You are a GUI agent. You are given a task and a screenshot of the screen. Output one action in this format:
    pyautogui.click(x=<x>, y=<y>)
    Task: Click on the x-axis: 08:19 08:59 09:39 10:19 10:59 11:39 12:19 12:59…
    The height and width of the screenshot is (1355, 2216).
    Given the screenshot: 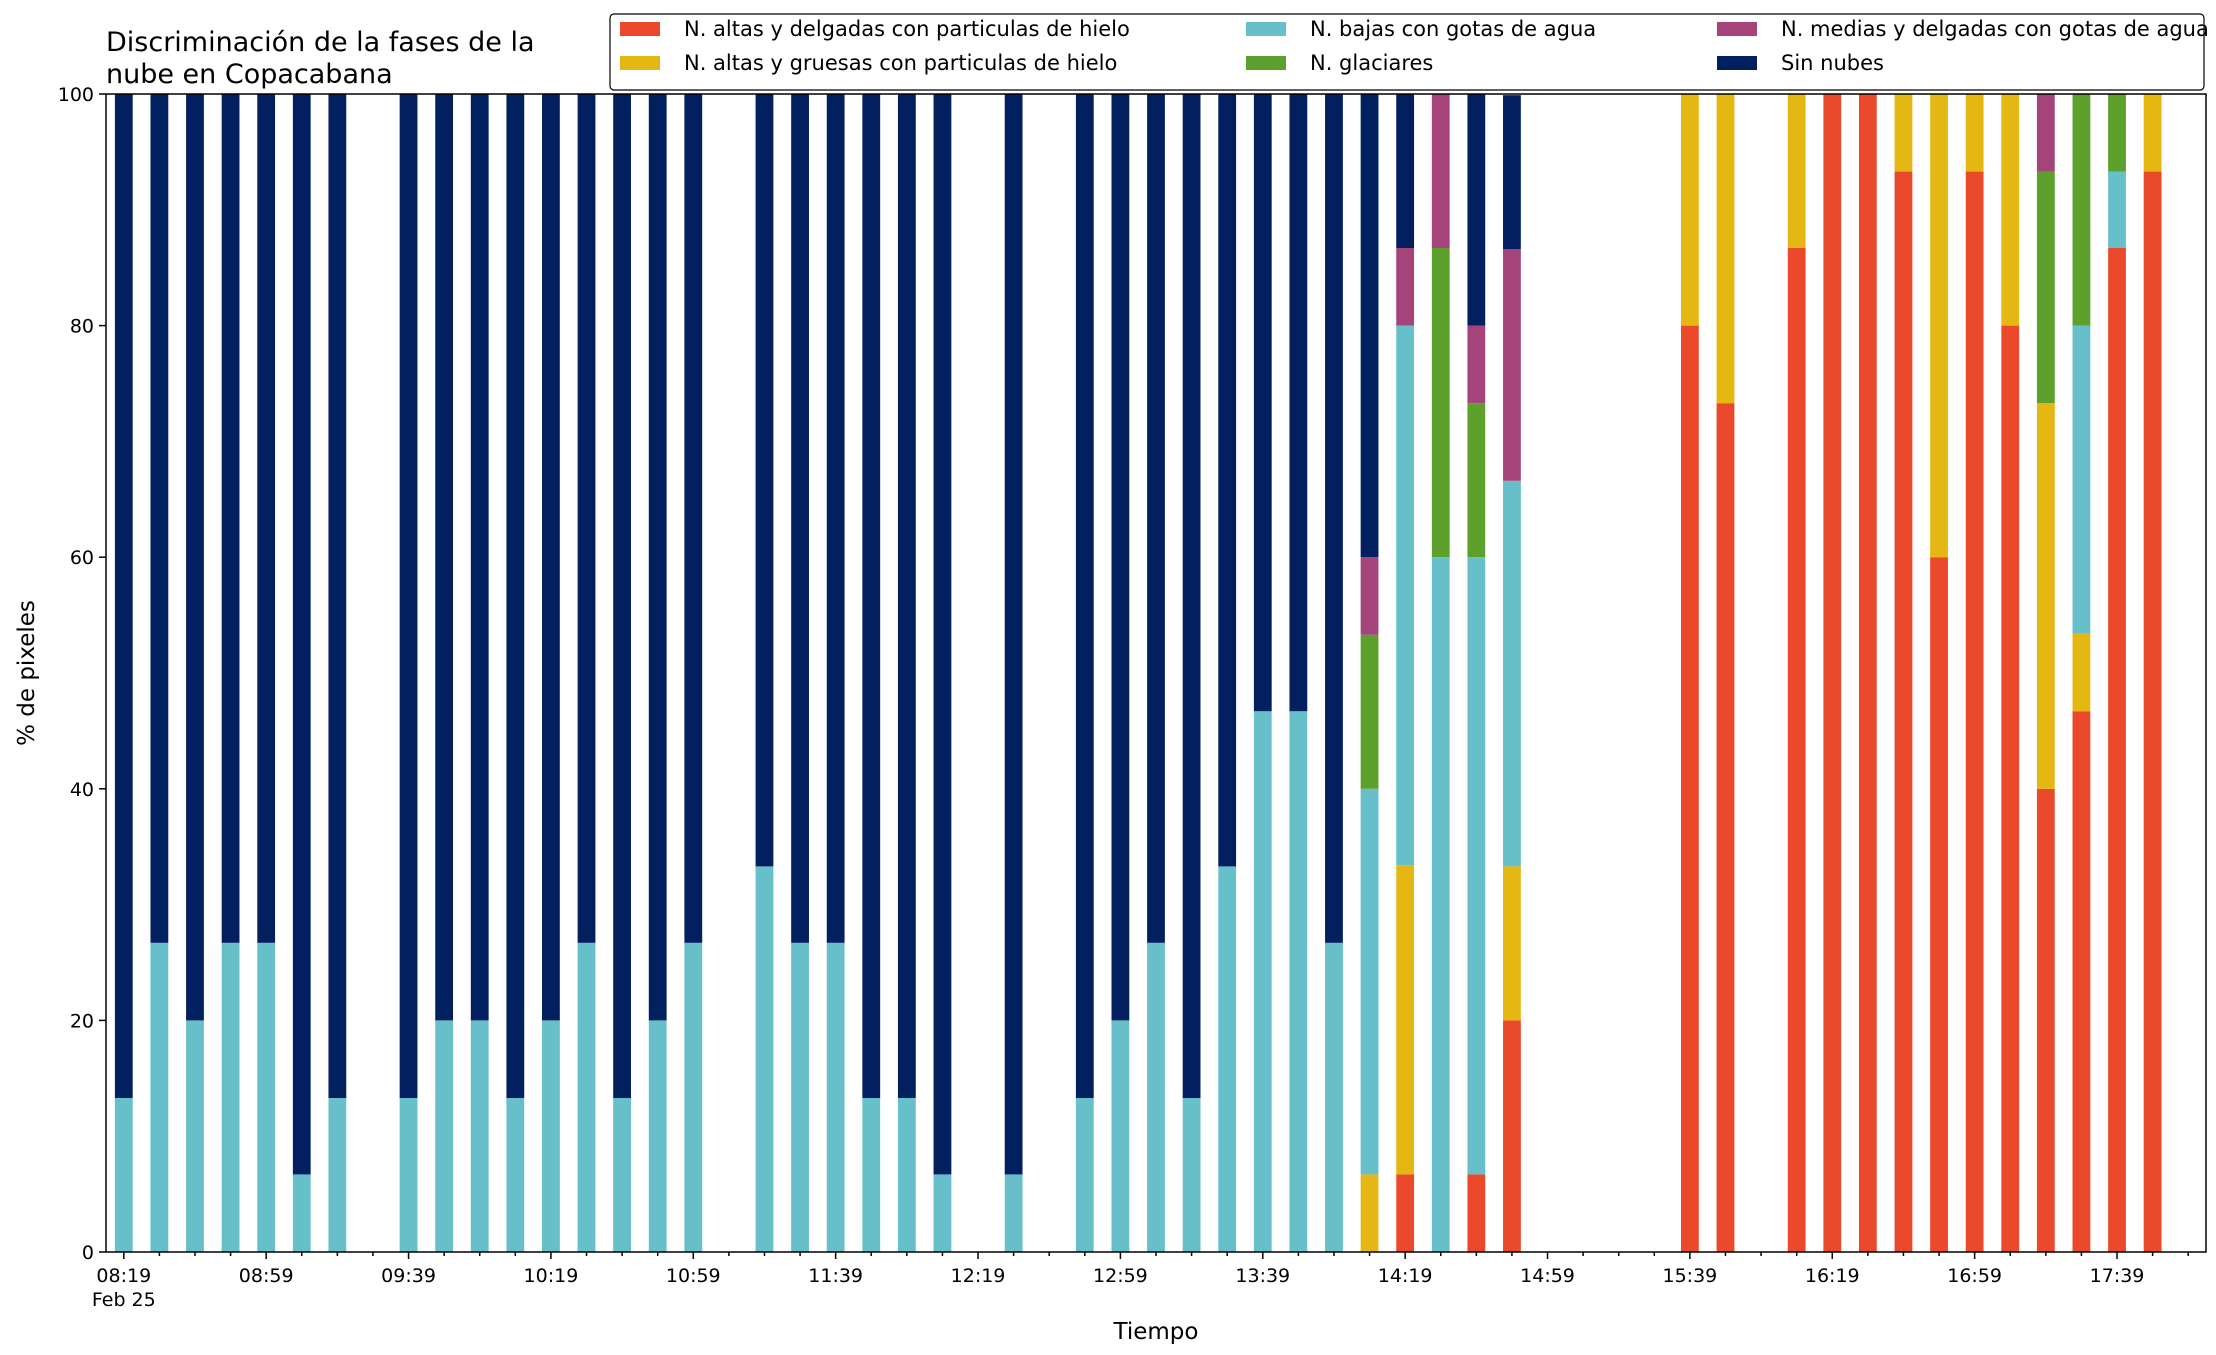 What is the action you would take?
    pyautogui.click(x=1140, y=1281)
    